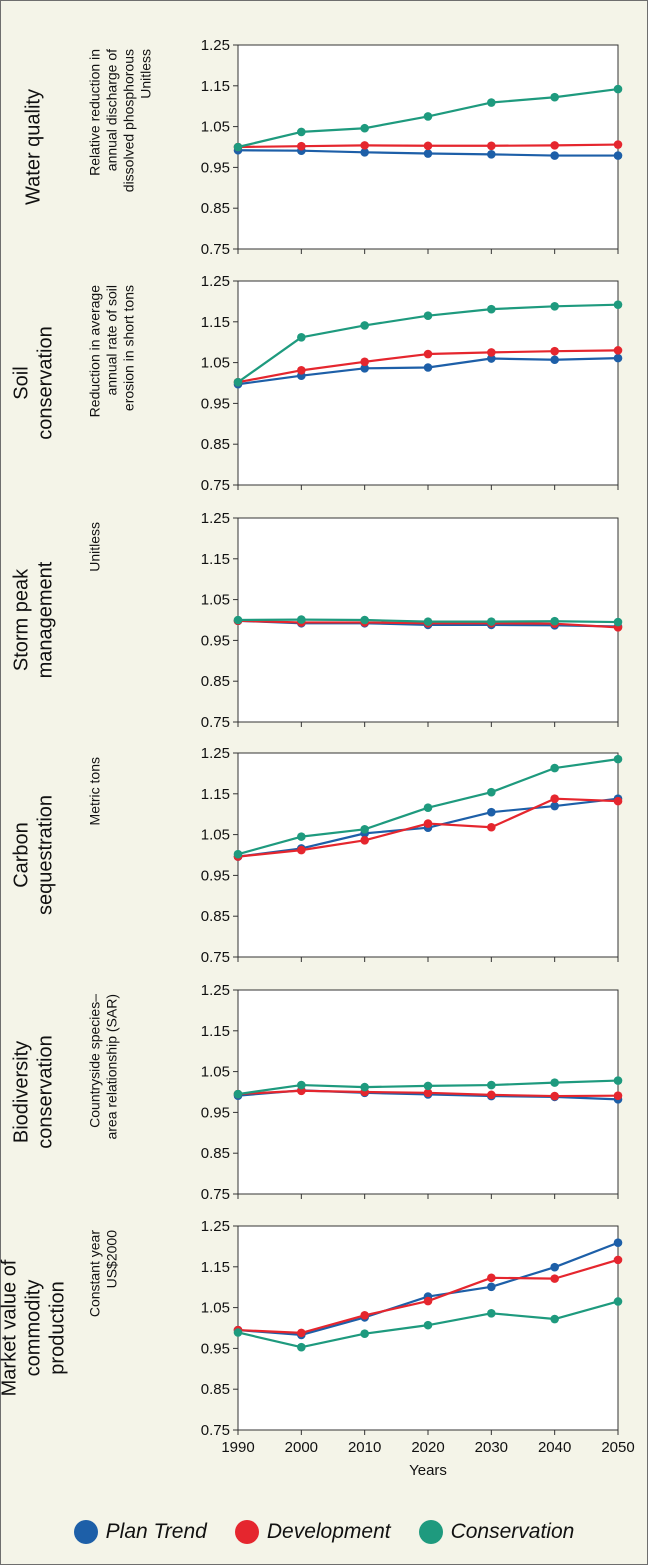  I want to click on y-axis-label-water-quality-2: dissolved phosphorous, so click(129, 120).